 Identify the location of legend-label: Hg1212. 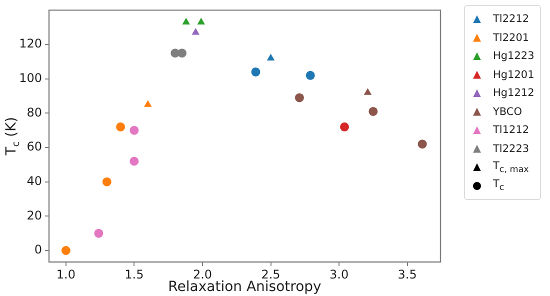
(513, 93).